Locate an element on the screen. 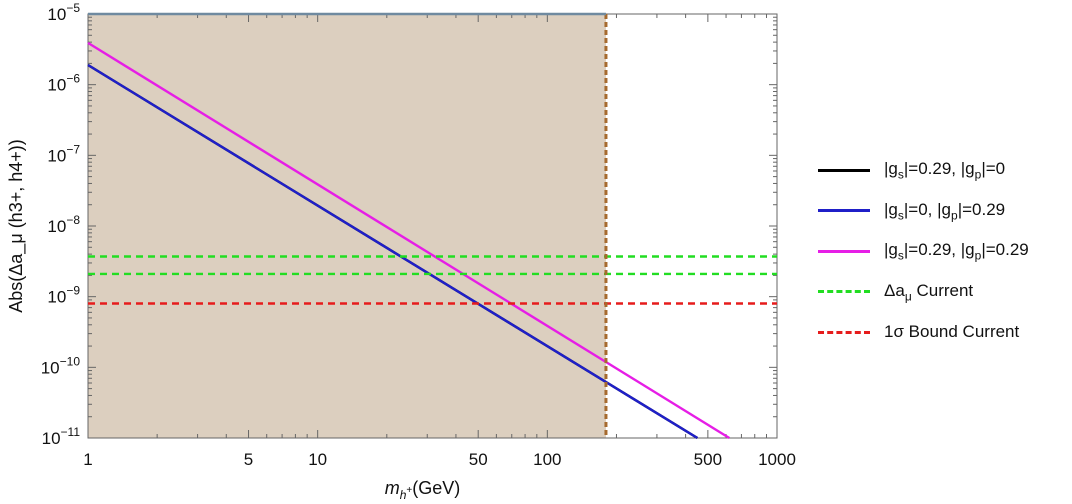 The image size is (1072, 504). legend-item: |gs|=0, |gp|=0.29 is located at coordinates (943, 211).